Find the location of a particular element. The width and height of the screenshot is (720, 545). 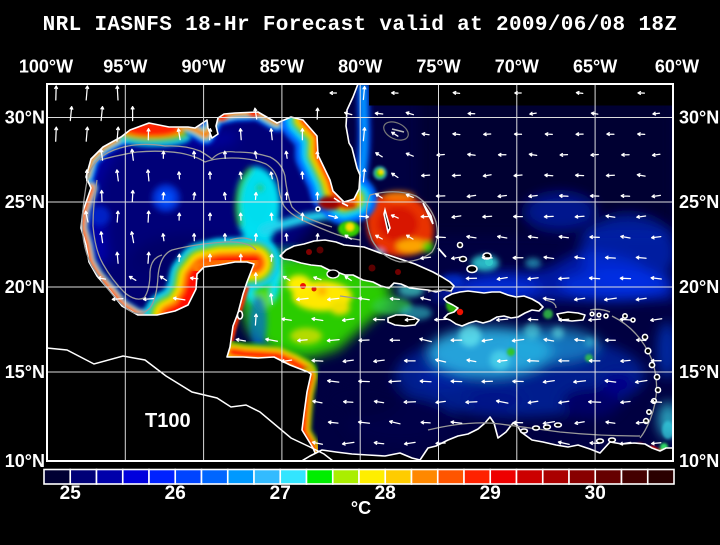

svg-text: 75°W is located at coordinates (438, 67).